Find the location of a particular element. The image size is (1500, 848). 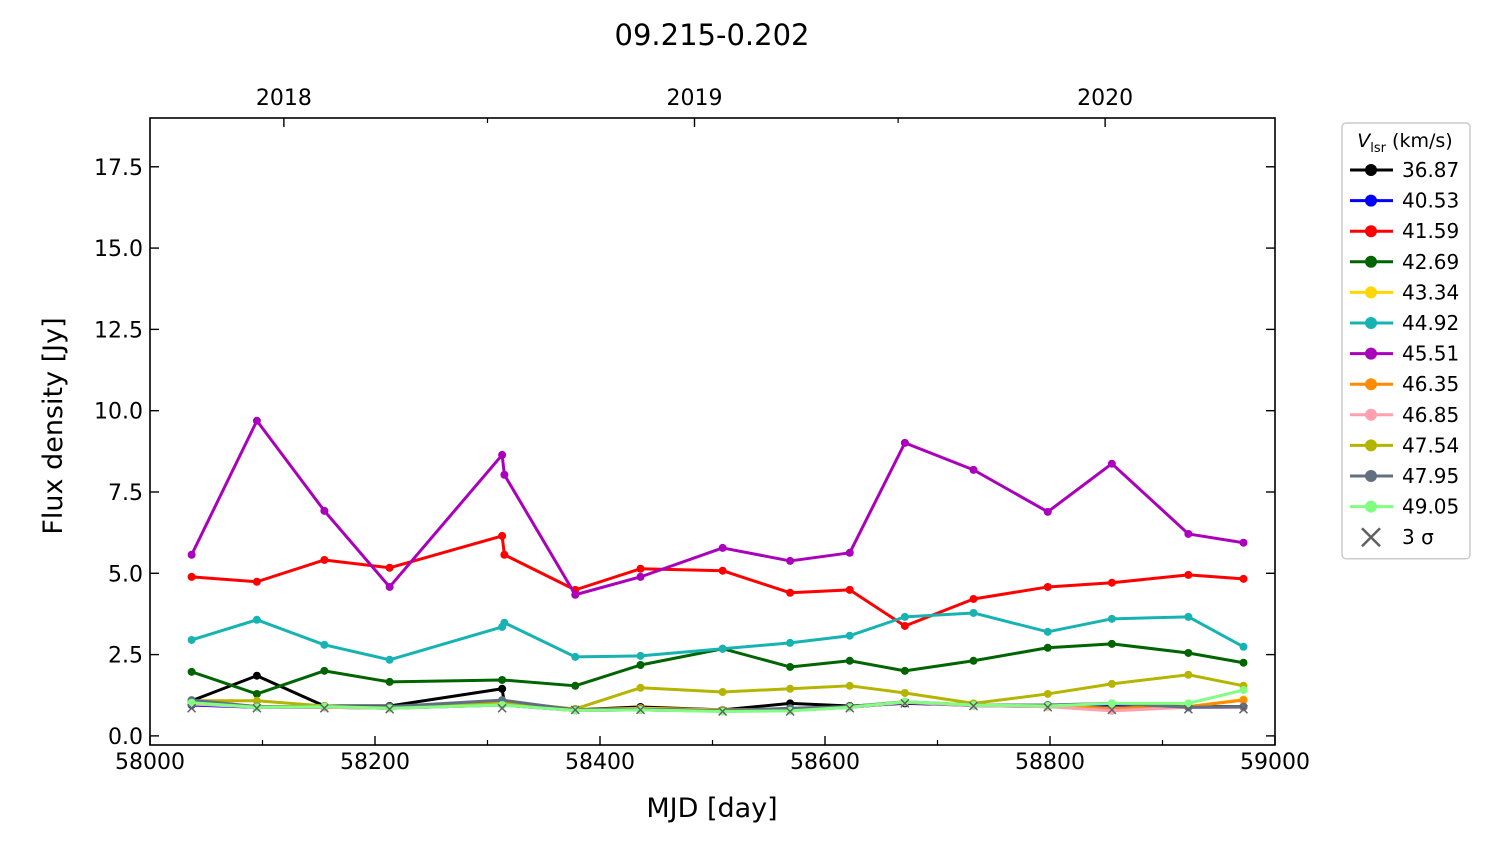

legend-marker-42.69 is located at coordinates (1371, 261).